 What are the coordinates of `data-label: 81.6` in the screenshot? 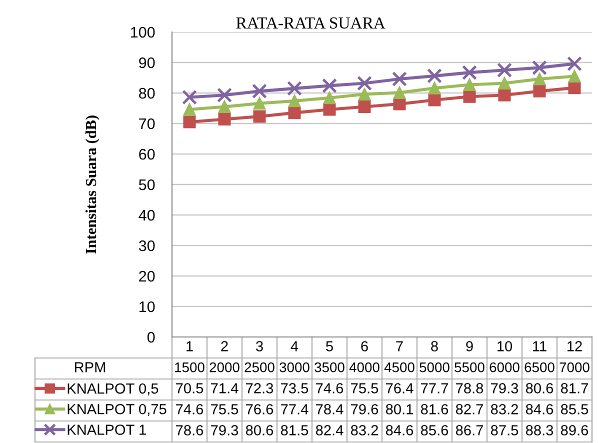 It's located at (434, 409).